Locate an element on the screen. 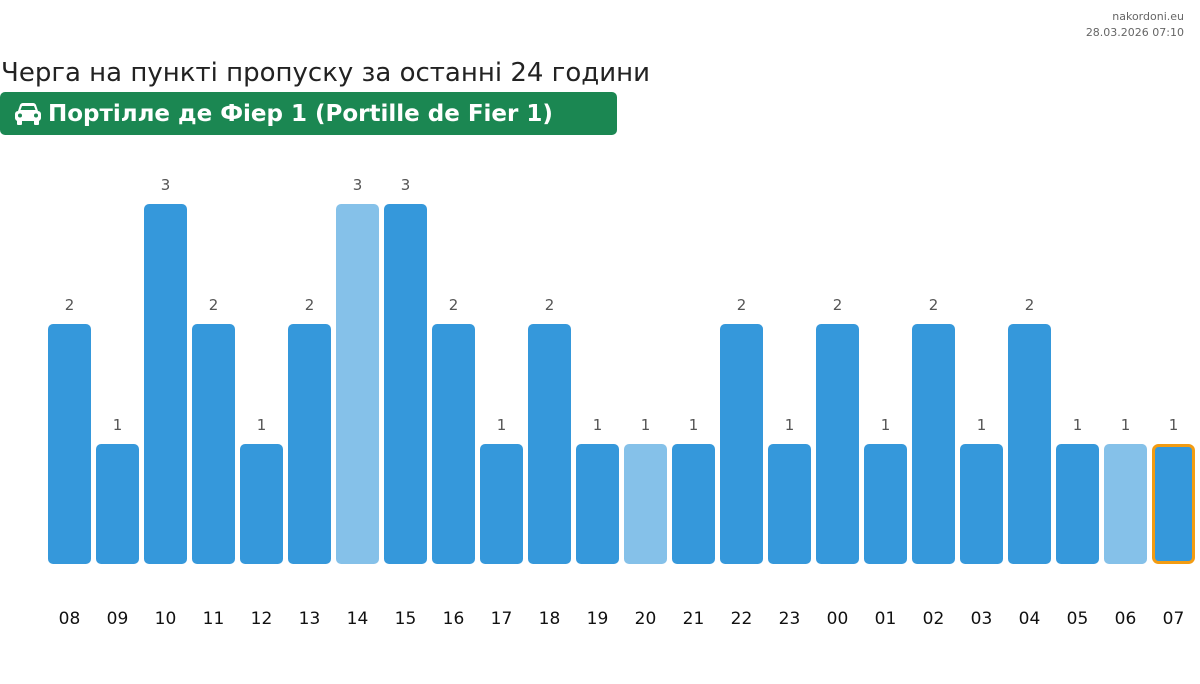 This screenshot has height=684, width=1200. car-icon is located at coordinates (28, 113).